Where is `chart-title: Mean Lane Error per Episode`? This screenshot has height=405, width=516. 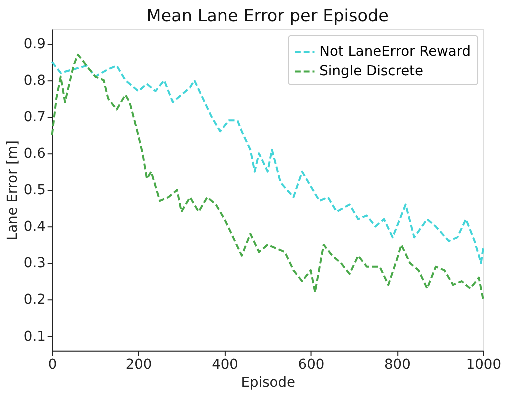 chart-title: Mean Lane Error per Episode is located at coordinates (267, 15).